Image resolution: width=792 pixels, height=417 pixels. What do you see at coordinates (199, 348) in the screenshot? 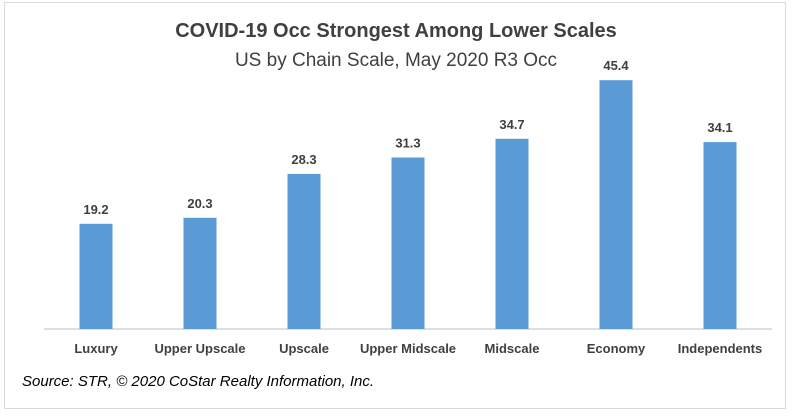
I see `x-tick-label: Upper Upscale` at bounding box center [199, 348].